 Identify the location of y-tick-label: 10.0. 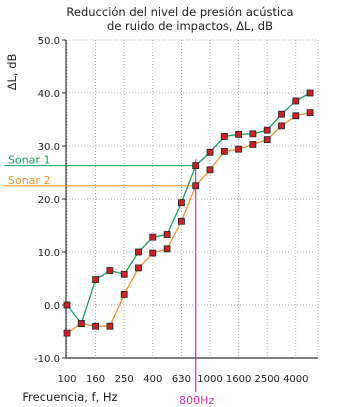
(49, 253).